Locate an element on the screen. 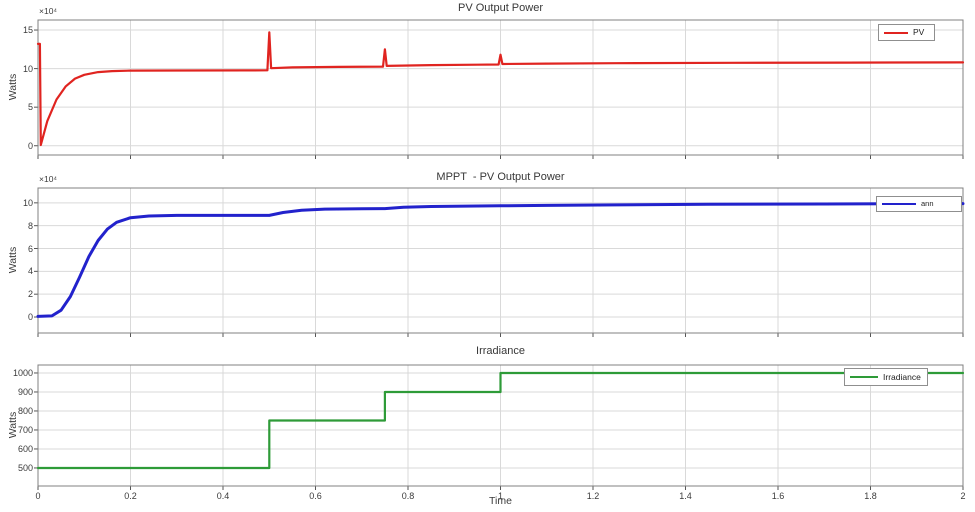  x-tick-label: 1 is located at coordinates (500, 496).